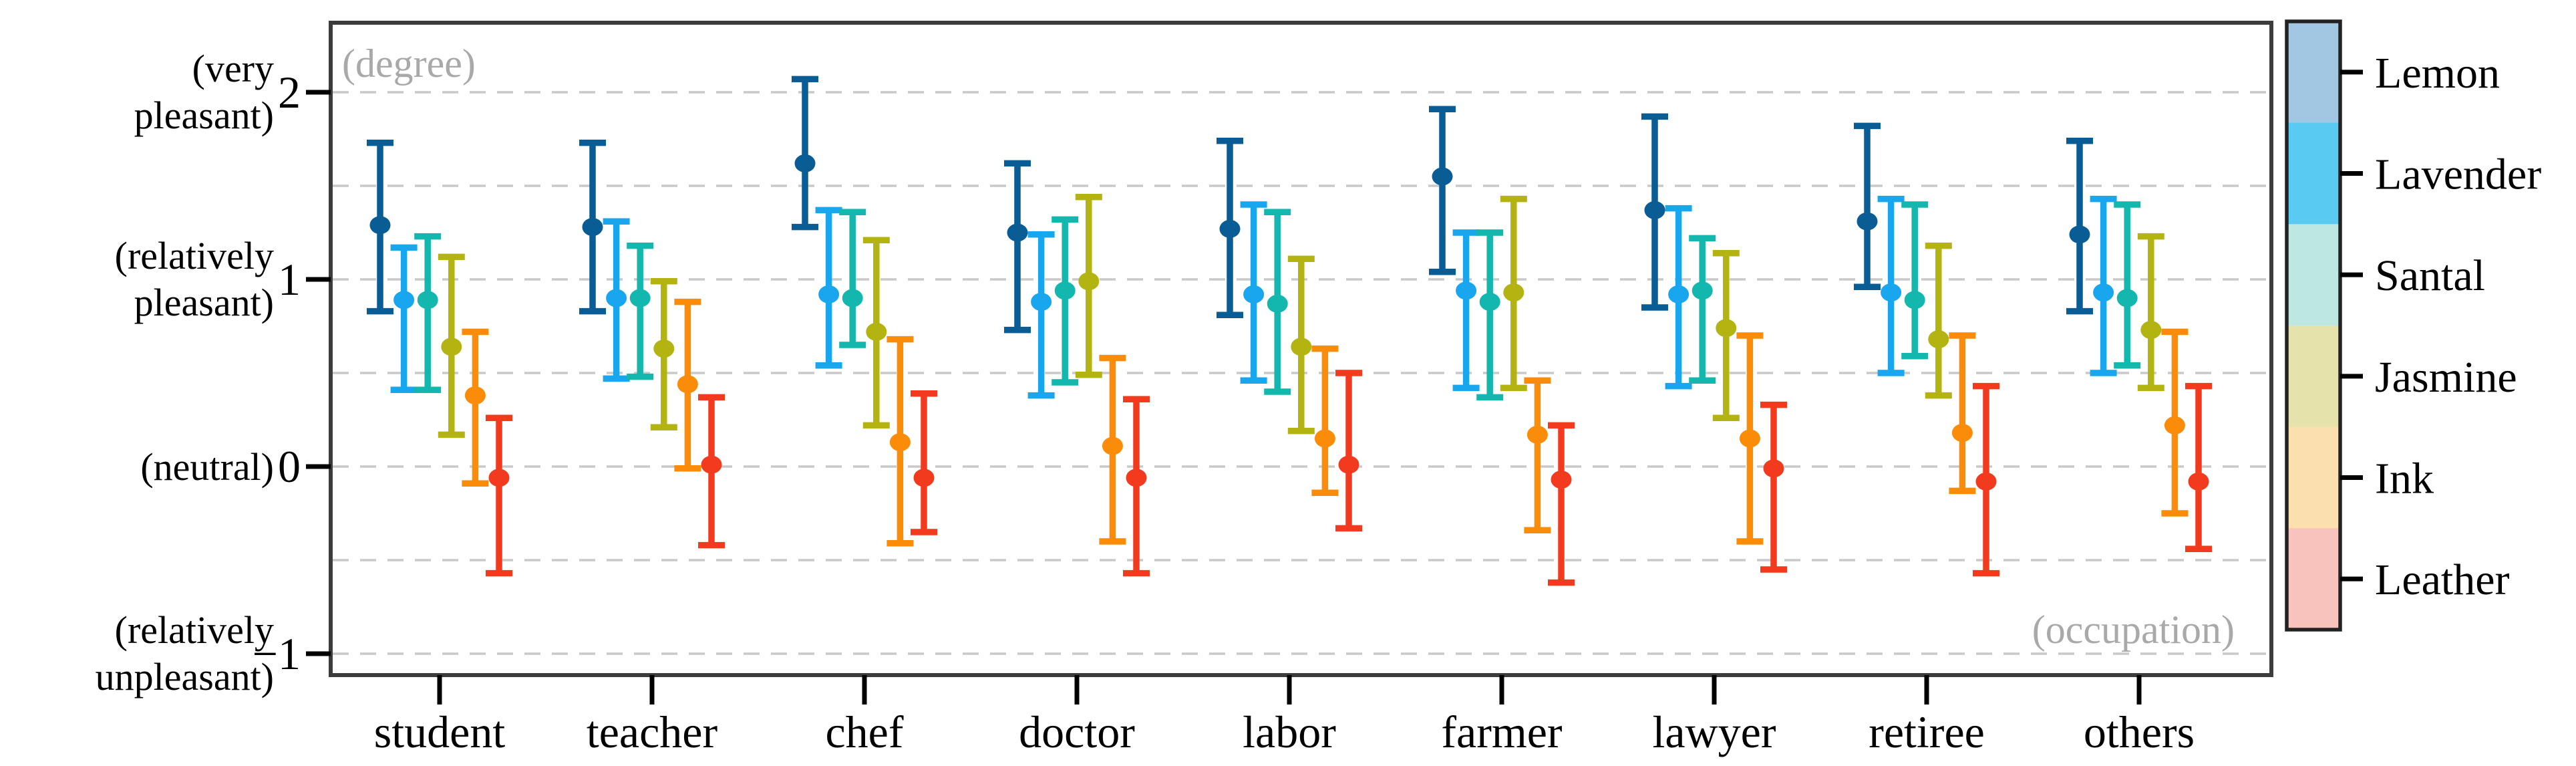 The height and width of the screenshot is (766, 2576). Describe the element at coordinates (876, 331) in the screenshot. I see `point-jasmine-chef` at that location.